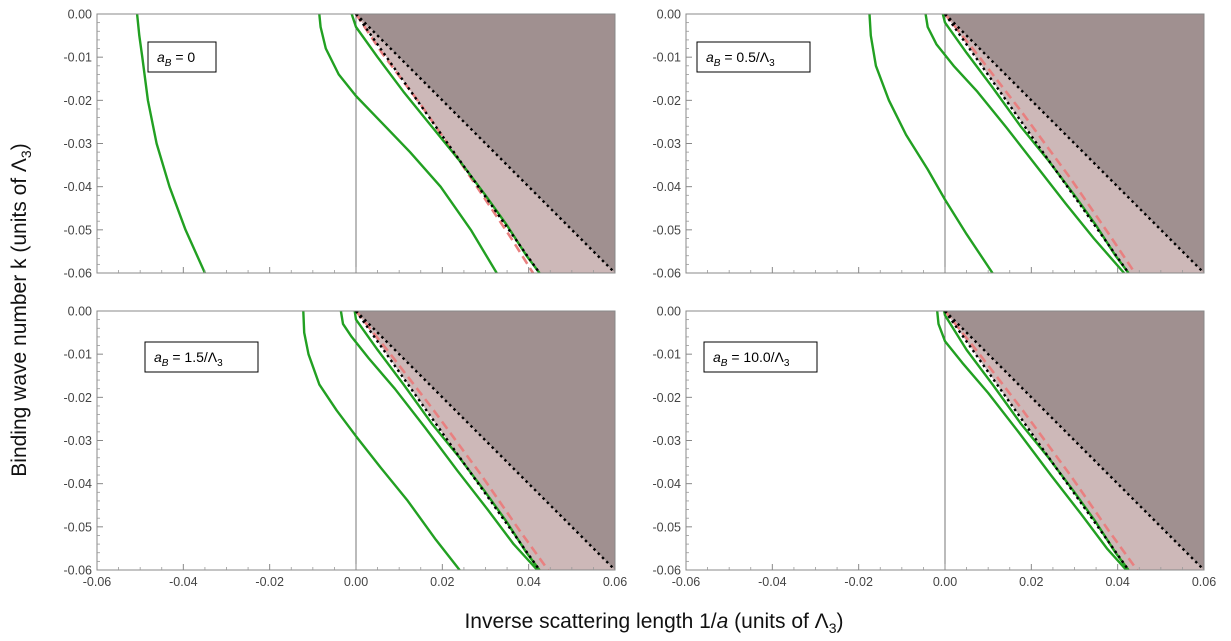 The width and height of the screenshot is (1231, 641). I want to click on annotation-label: aB = 10.0/Λ3, so click(751, 359).